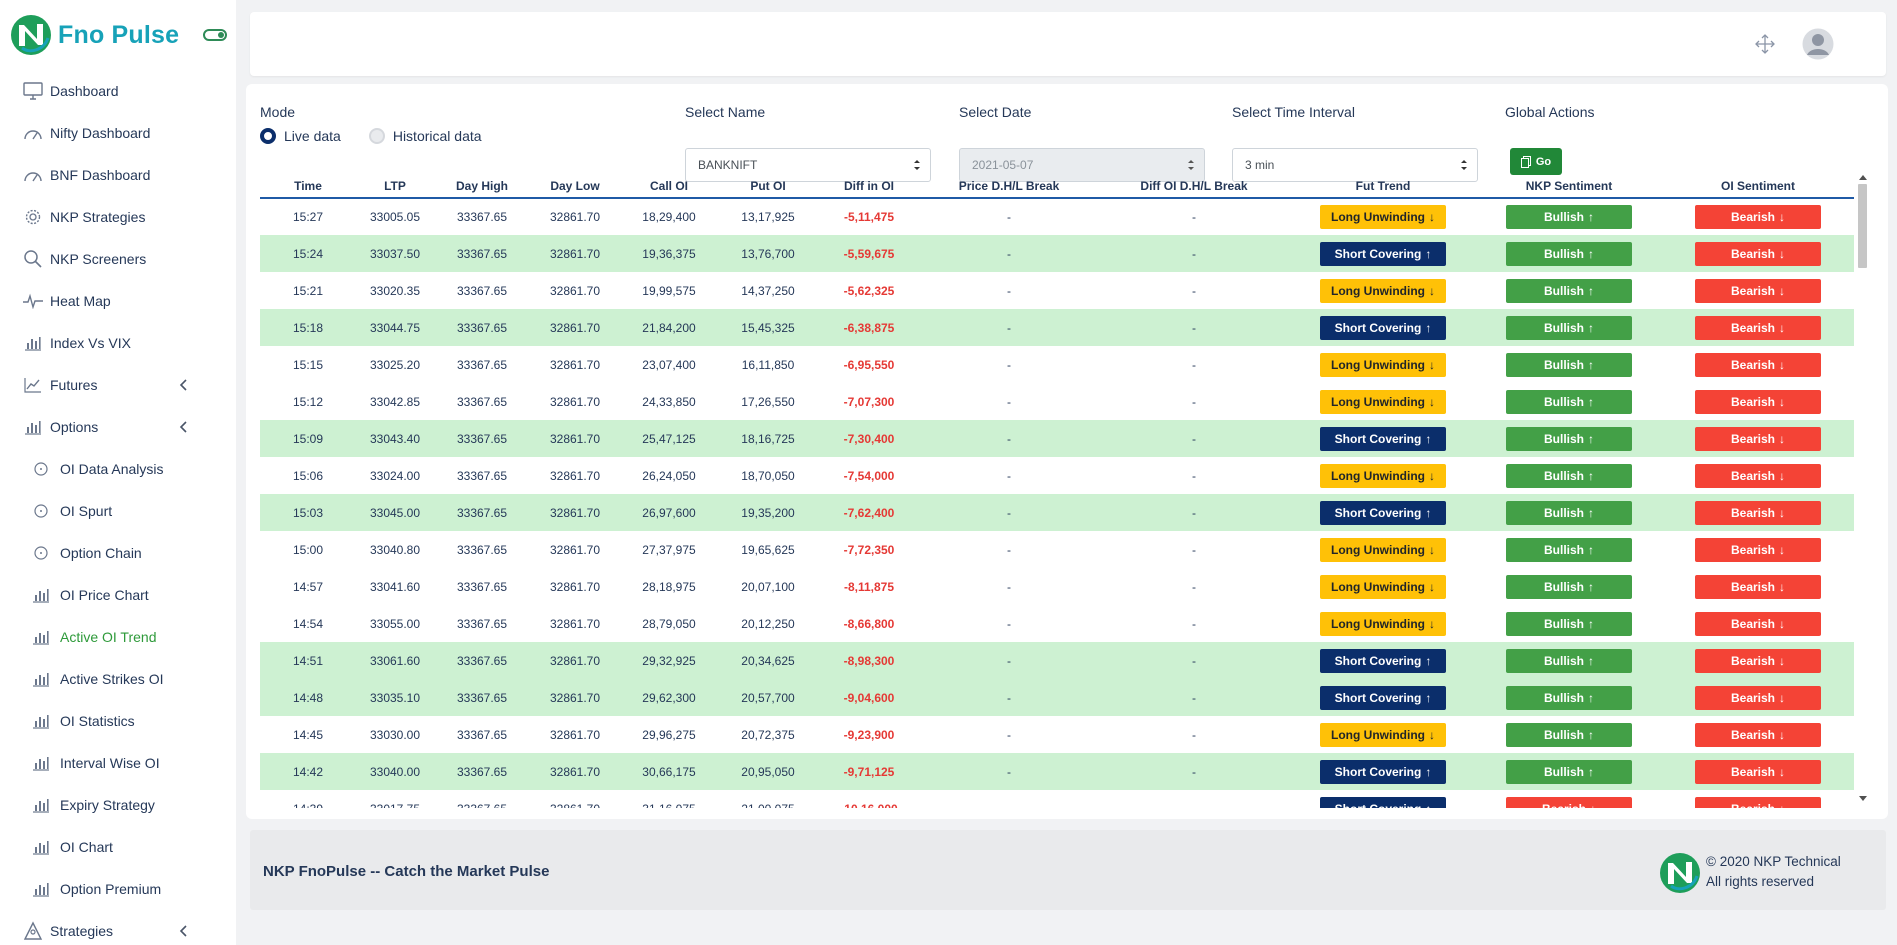  I want to click on scrollbar-thumb, so click(1862, 226).